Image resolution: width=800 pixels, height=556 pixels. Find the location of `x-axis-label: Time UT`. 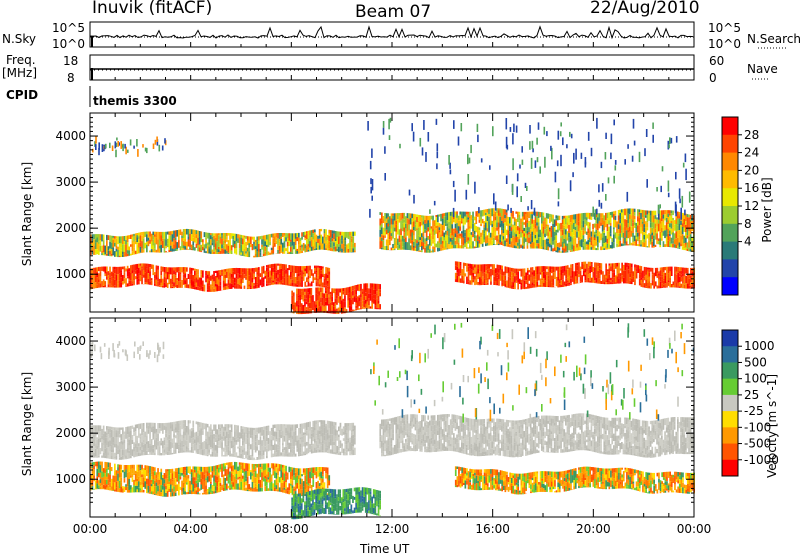

x-axis-label: Time UT is located at coordinates (384, 549).